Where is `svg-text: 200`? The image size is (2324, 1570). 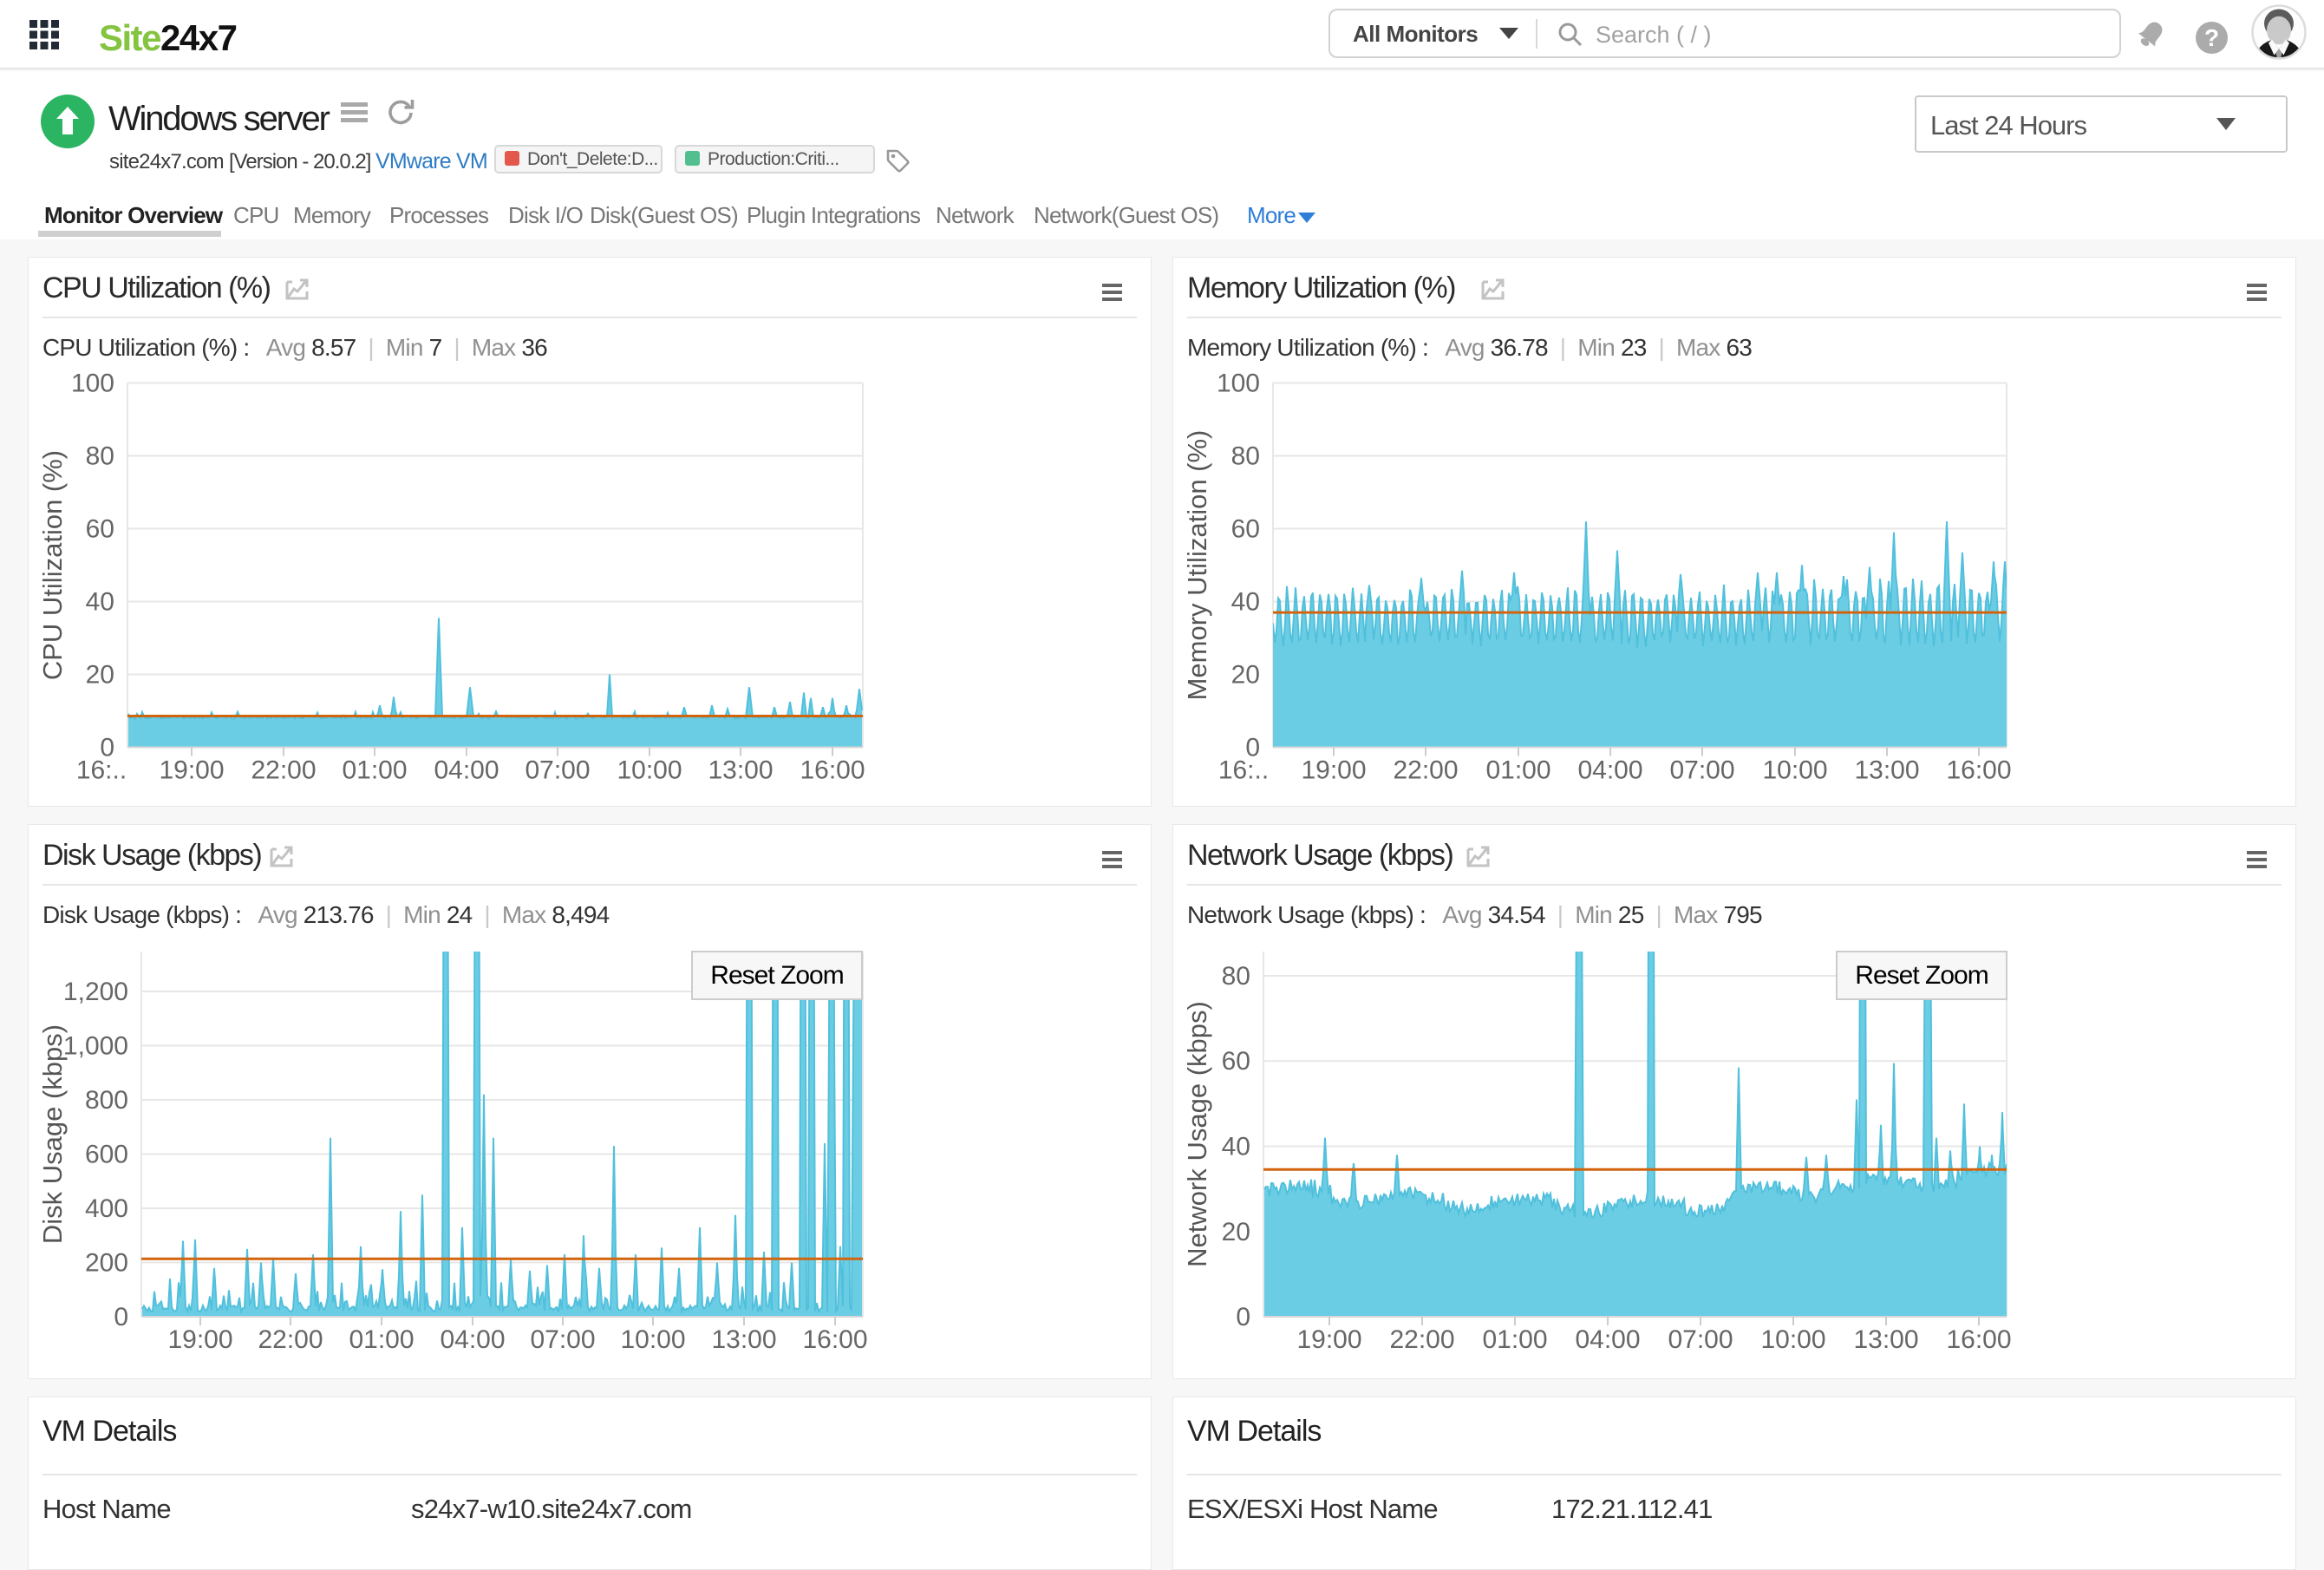
svg-text: 200 is located at coordinates (107, 1263).